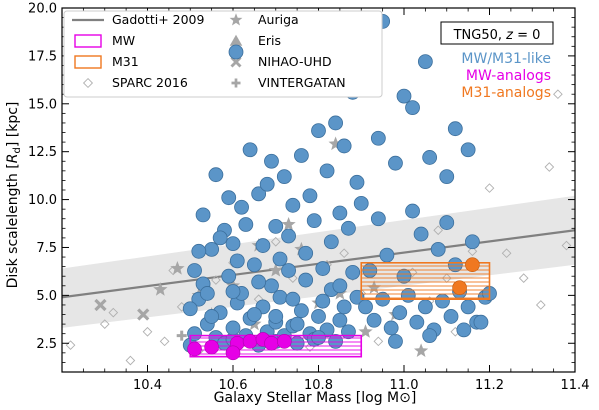  What do you see at coordinates (318, 385) in the screenshot?
I see `x-tick-label: 10.8` at bounding box center [318, 385].